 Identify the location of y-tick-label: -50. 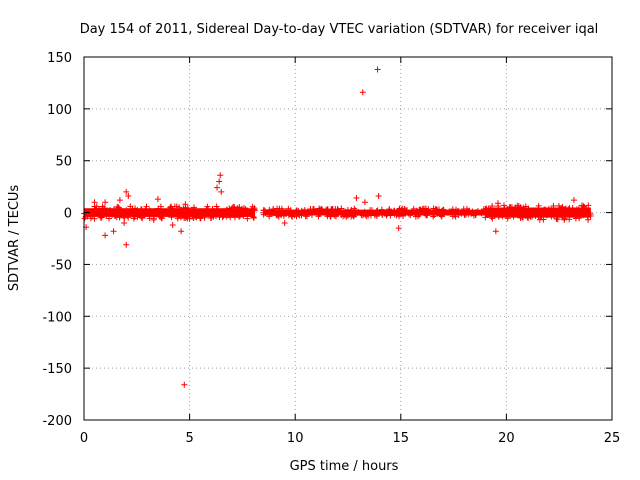
(61, 265).